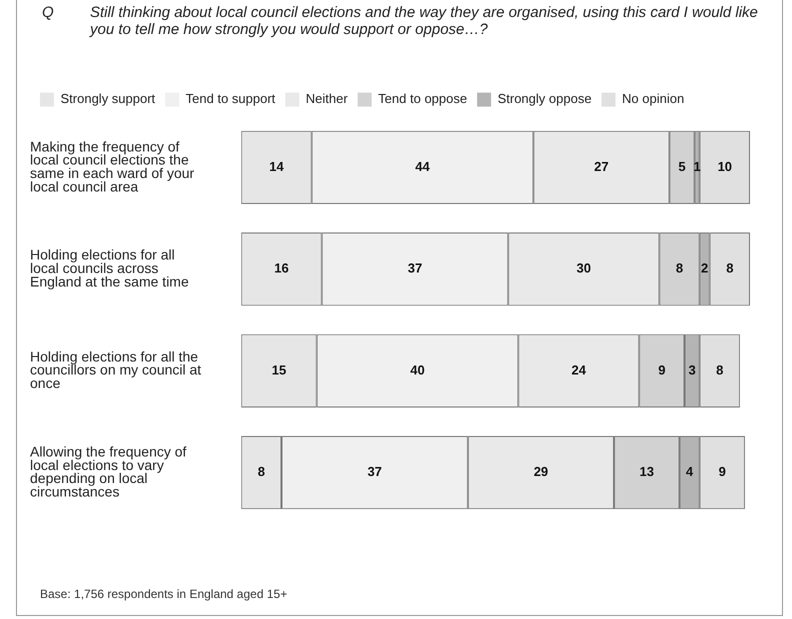 This screenshot has height=619, width=792. Describe the element at coordinates (281, 268) in the screenshot. I see `data-label: 16` at that location.